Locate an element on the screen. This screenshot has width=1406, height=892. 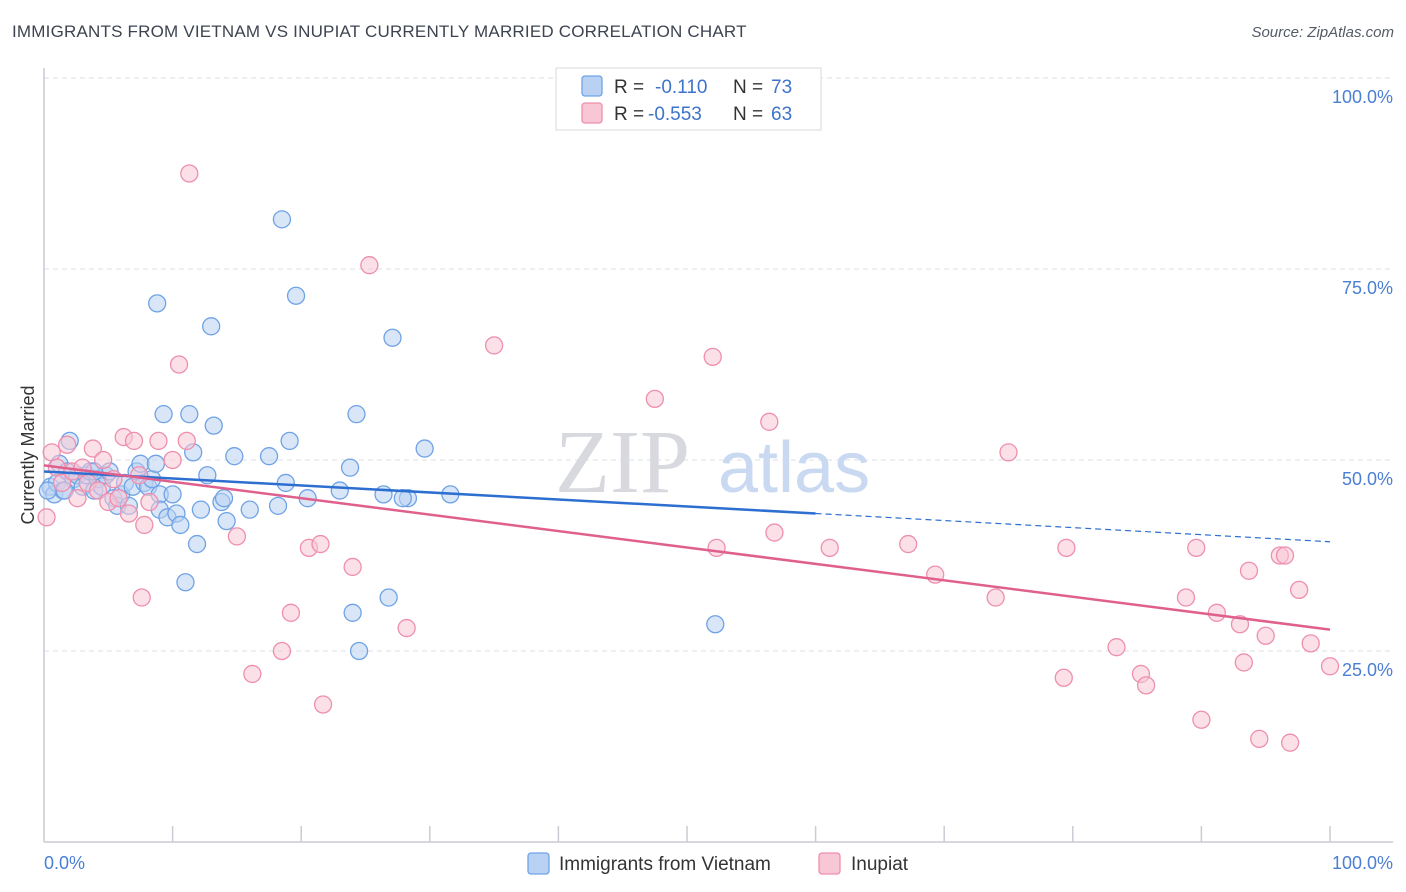
chart-source: Source: ZipAtlas.com is located at coordinates (1322, 32).